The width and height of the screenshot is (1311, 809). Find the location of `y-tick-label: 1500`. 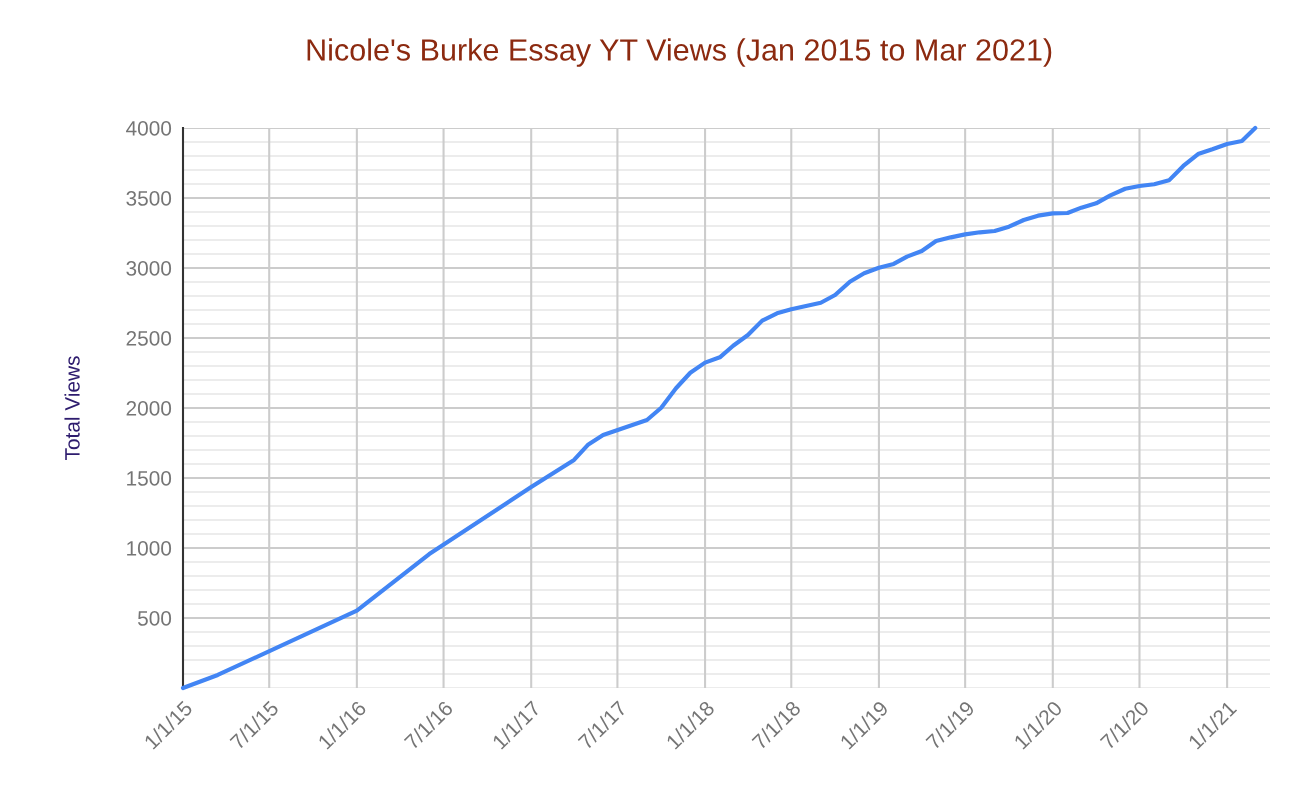

y-tick-label: 1500 is located at coordinates (149, 478).